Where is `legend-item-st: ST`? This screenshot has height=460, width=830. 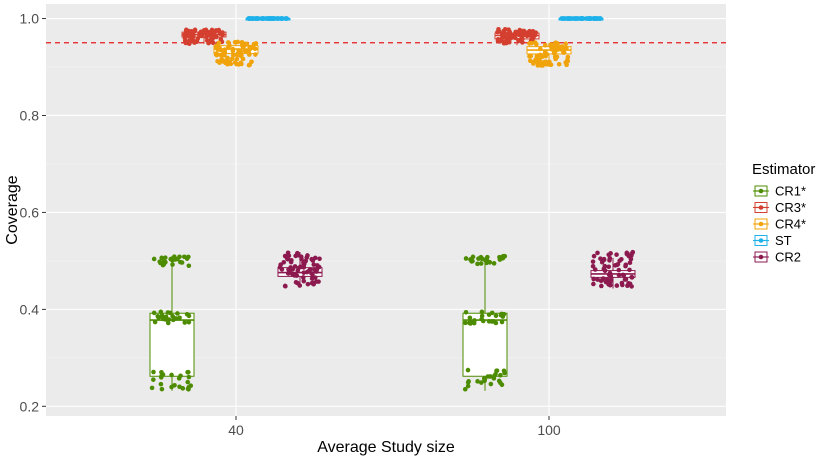
legend-item-st: ST is located at coordinates (772, 240).